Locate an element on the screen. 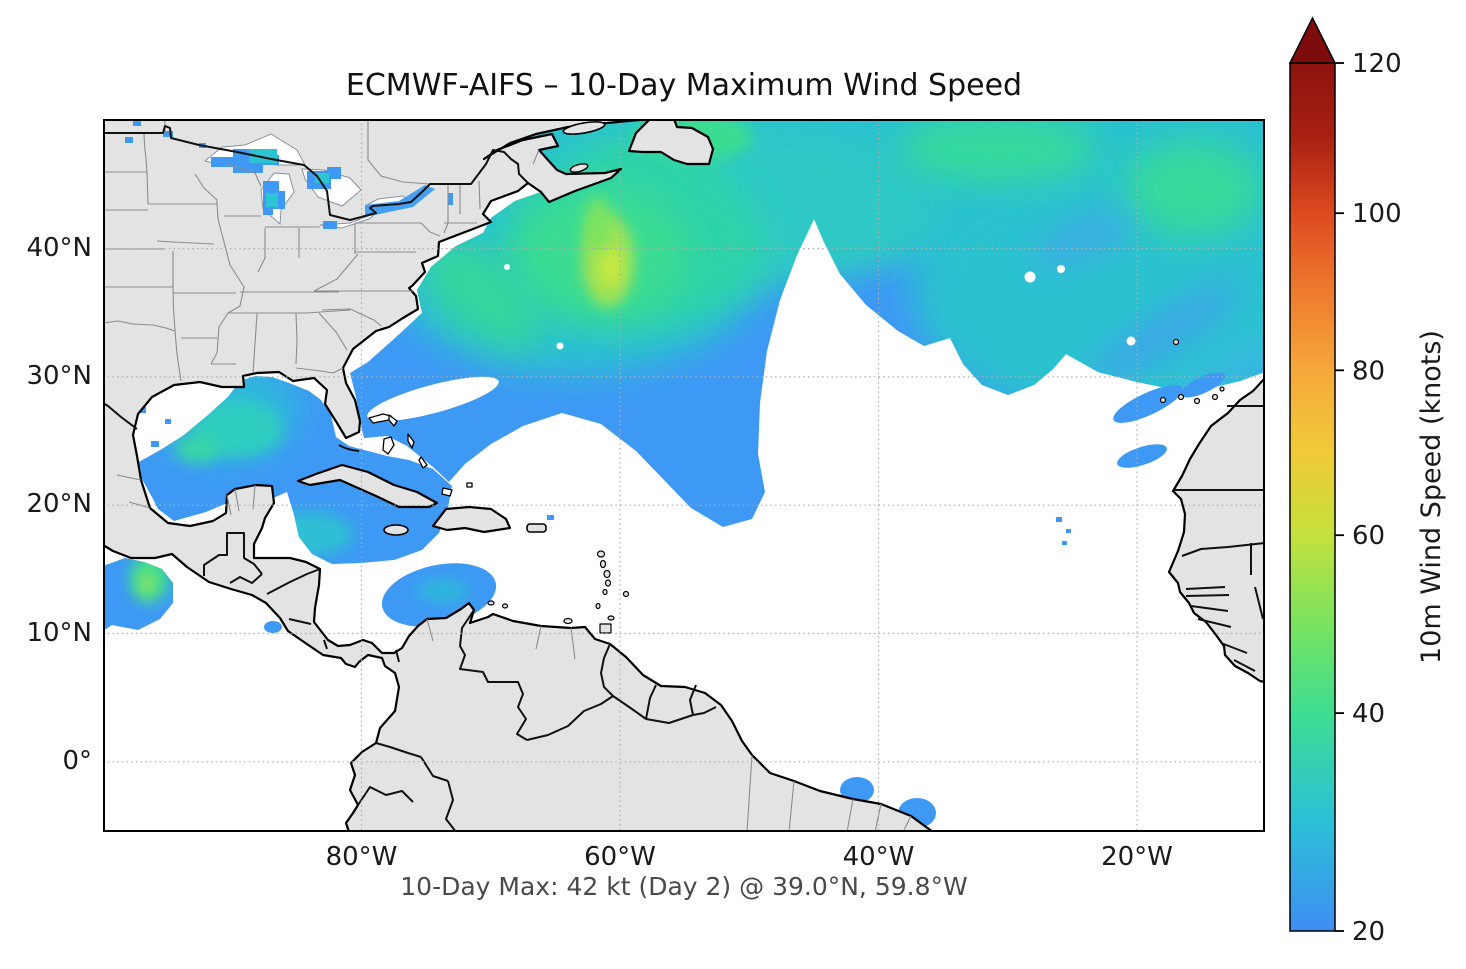 The image size is (1466, 969). border-us-canada is located at coordinates (316, 173).